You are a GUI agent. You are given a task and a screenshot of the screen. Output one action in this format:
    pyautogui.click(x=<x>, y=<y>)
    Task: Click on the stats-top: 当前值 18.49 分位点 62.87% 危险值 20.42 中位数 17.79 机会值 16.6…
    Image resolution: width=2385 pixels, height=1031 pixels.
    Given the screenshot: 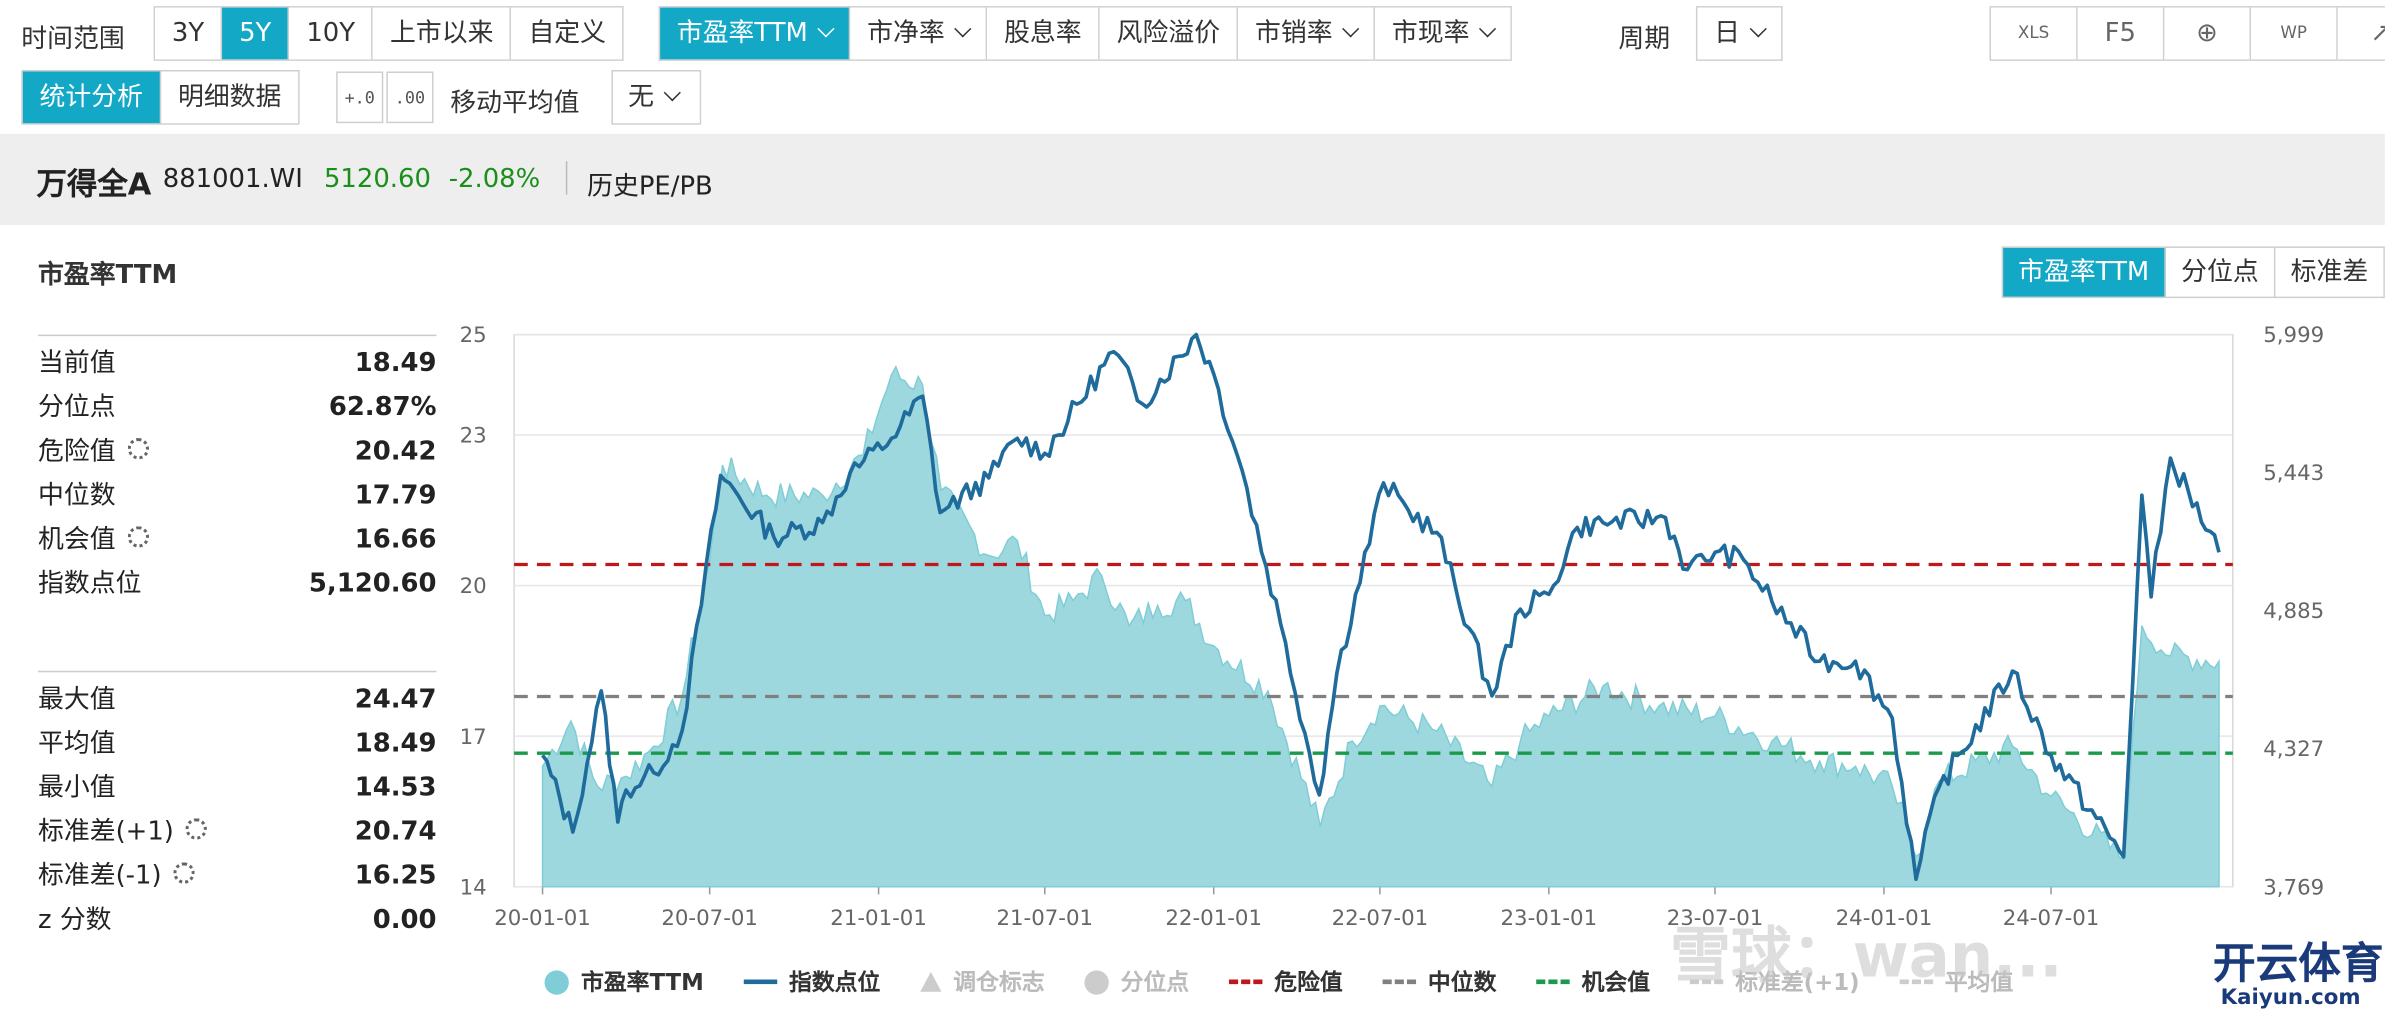 What is the action you would take?
    pyautogui.click(x=237, y=470)
    